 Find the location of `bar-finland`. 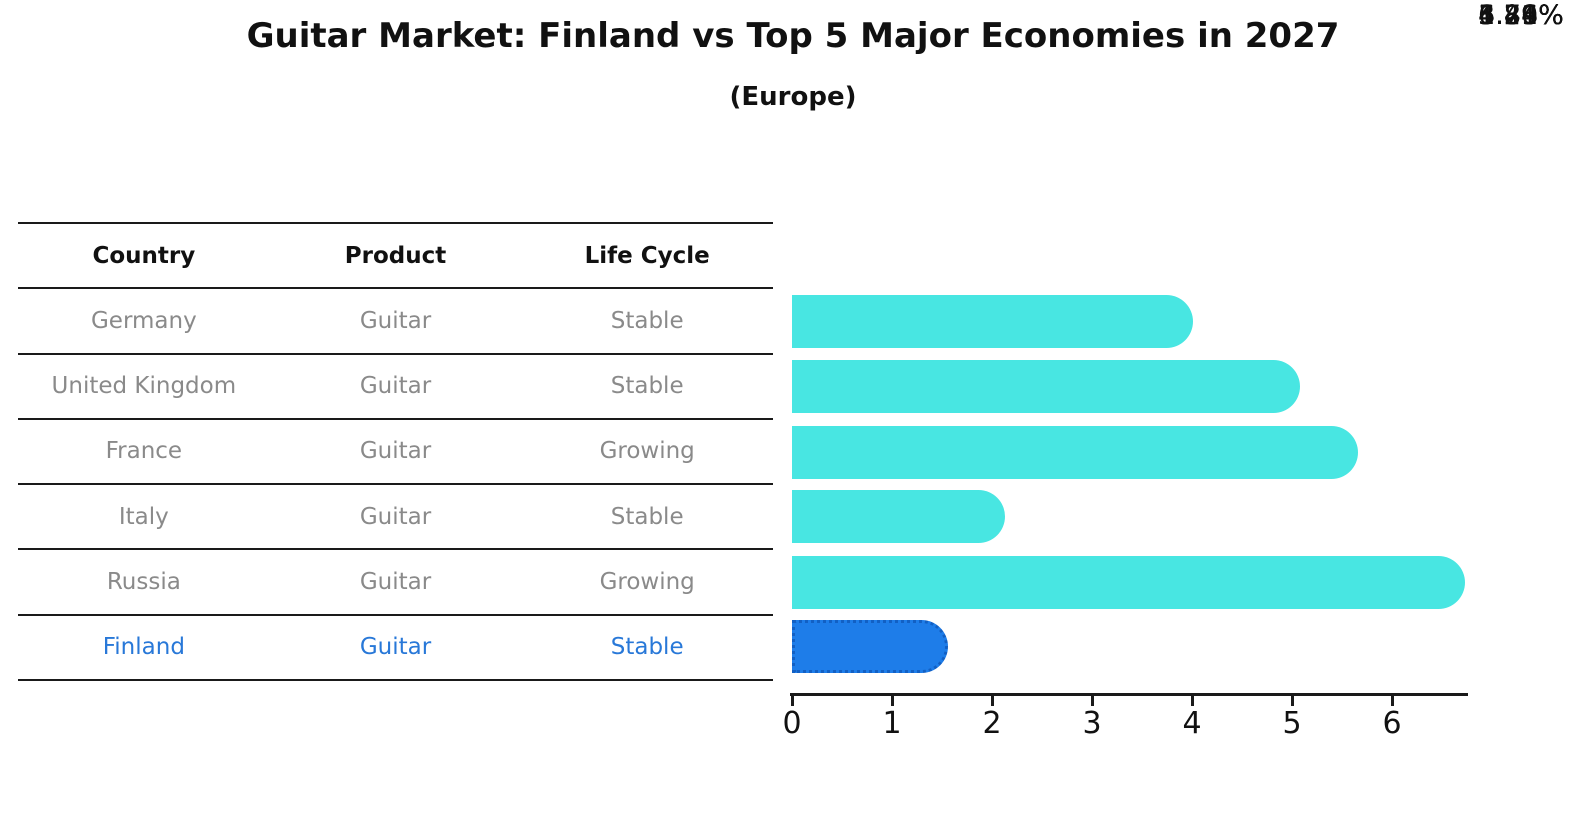

bar-finland is located at coordinates (870, 646).